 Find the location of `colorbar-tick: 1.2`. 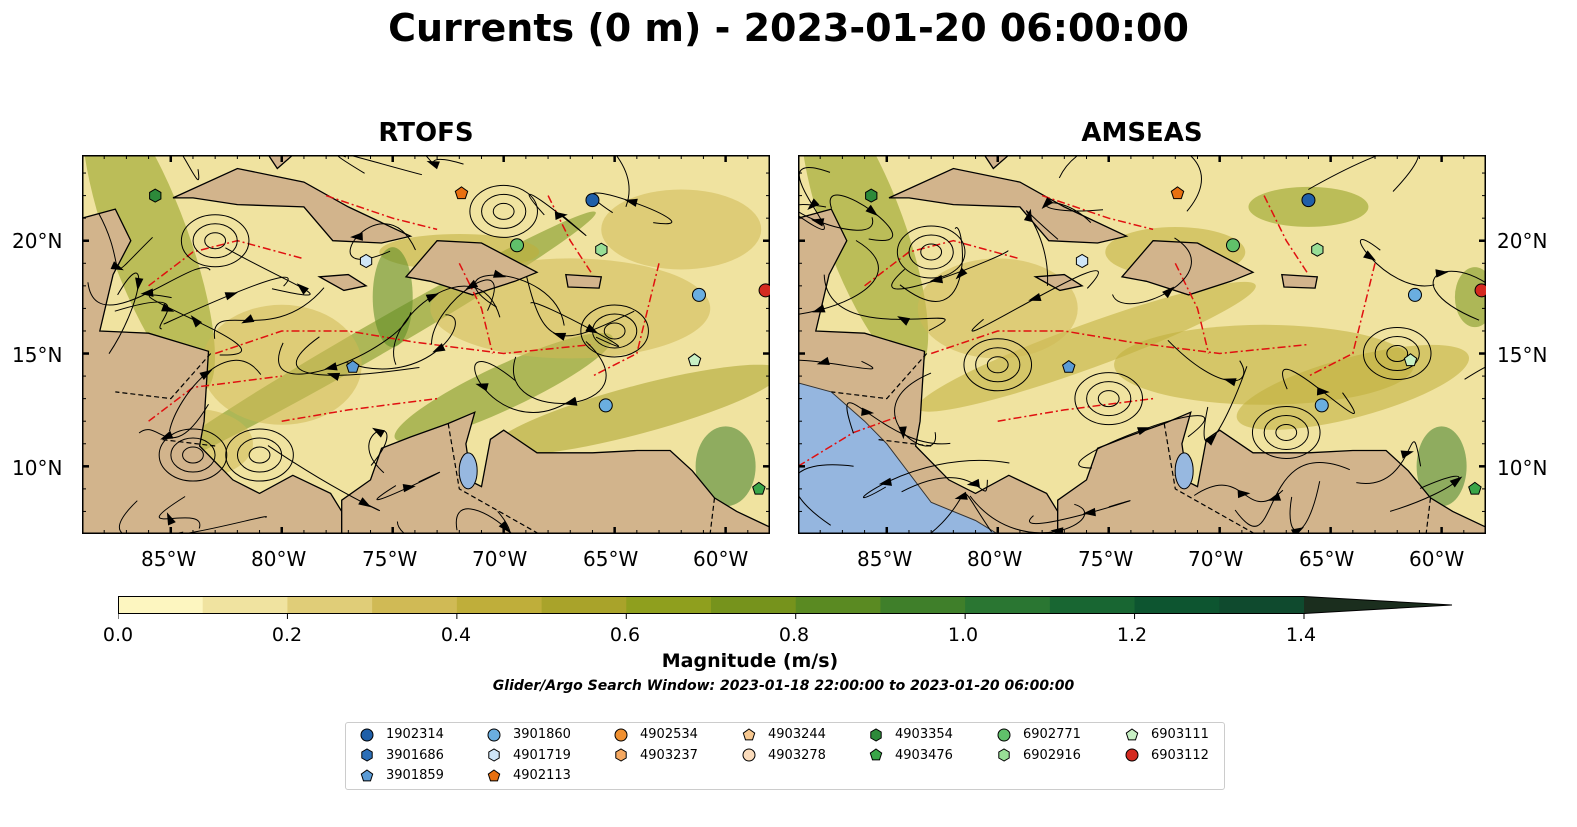

colorbar-tick: 1.2 is located at coordinates (1132, 635).